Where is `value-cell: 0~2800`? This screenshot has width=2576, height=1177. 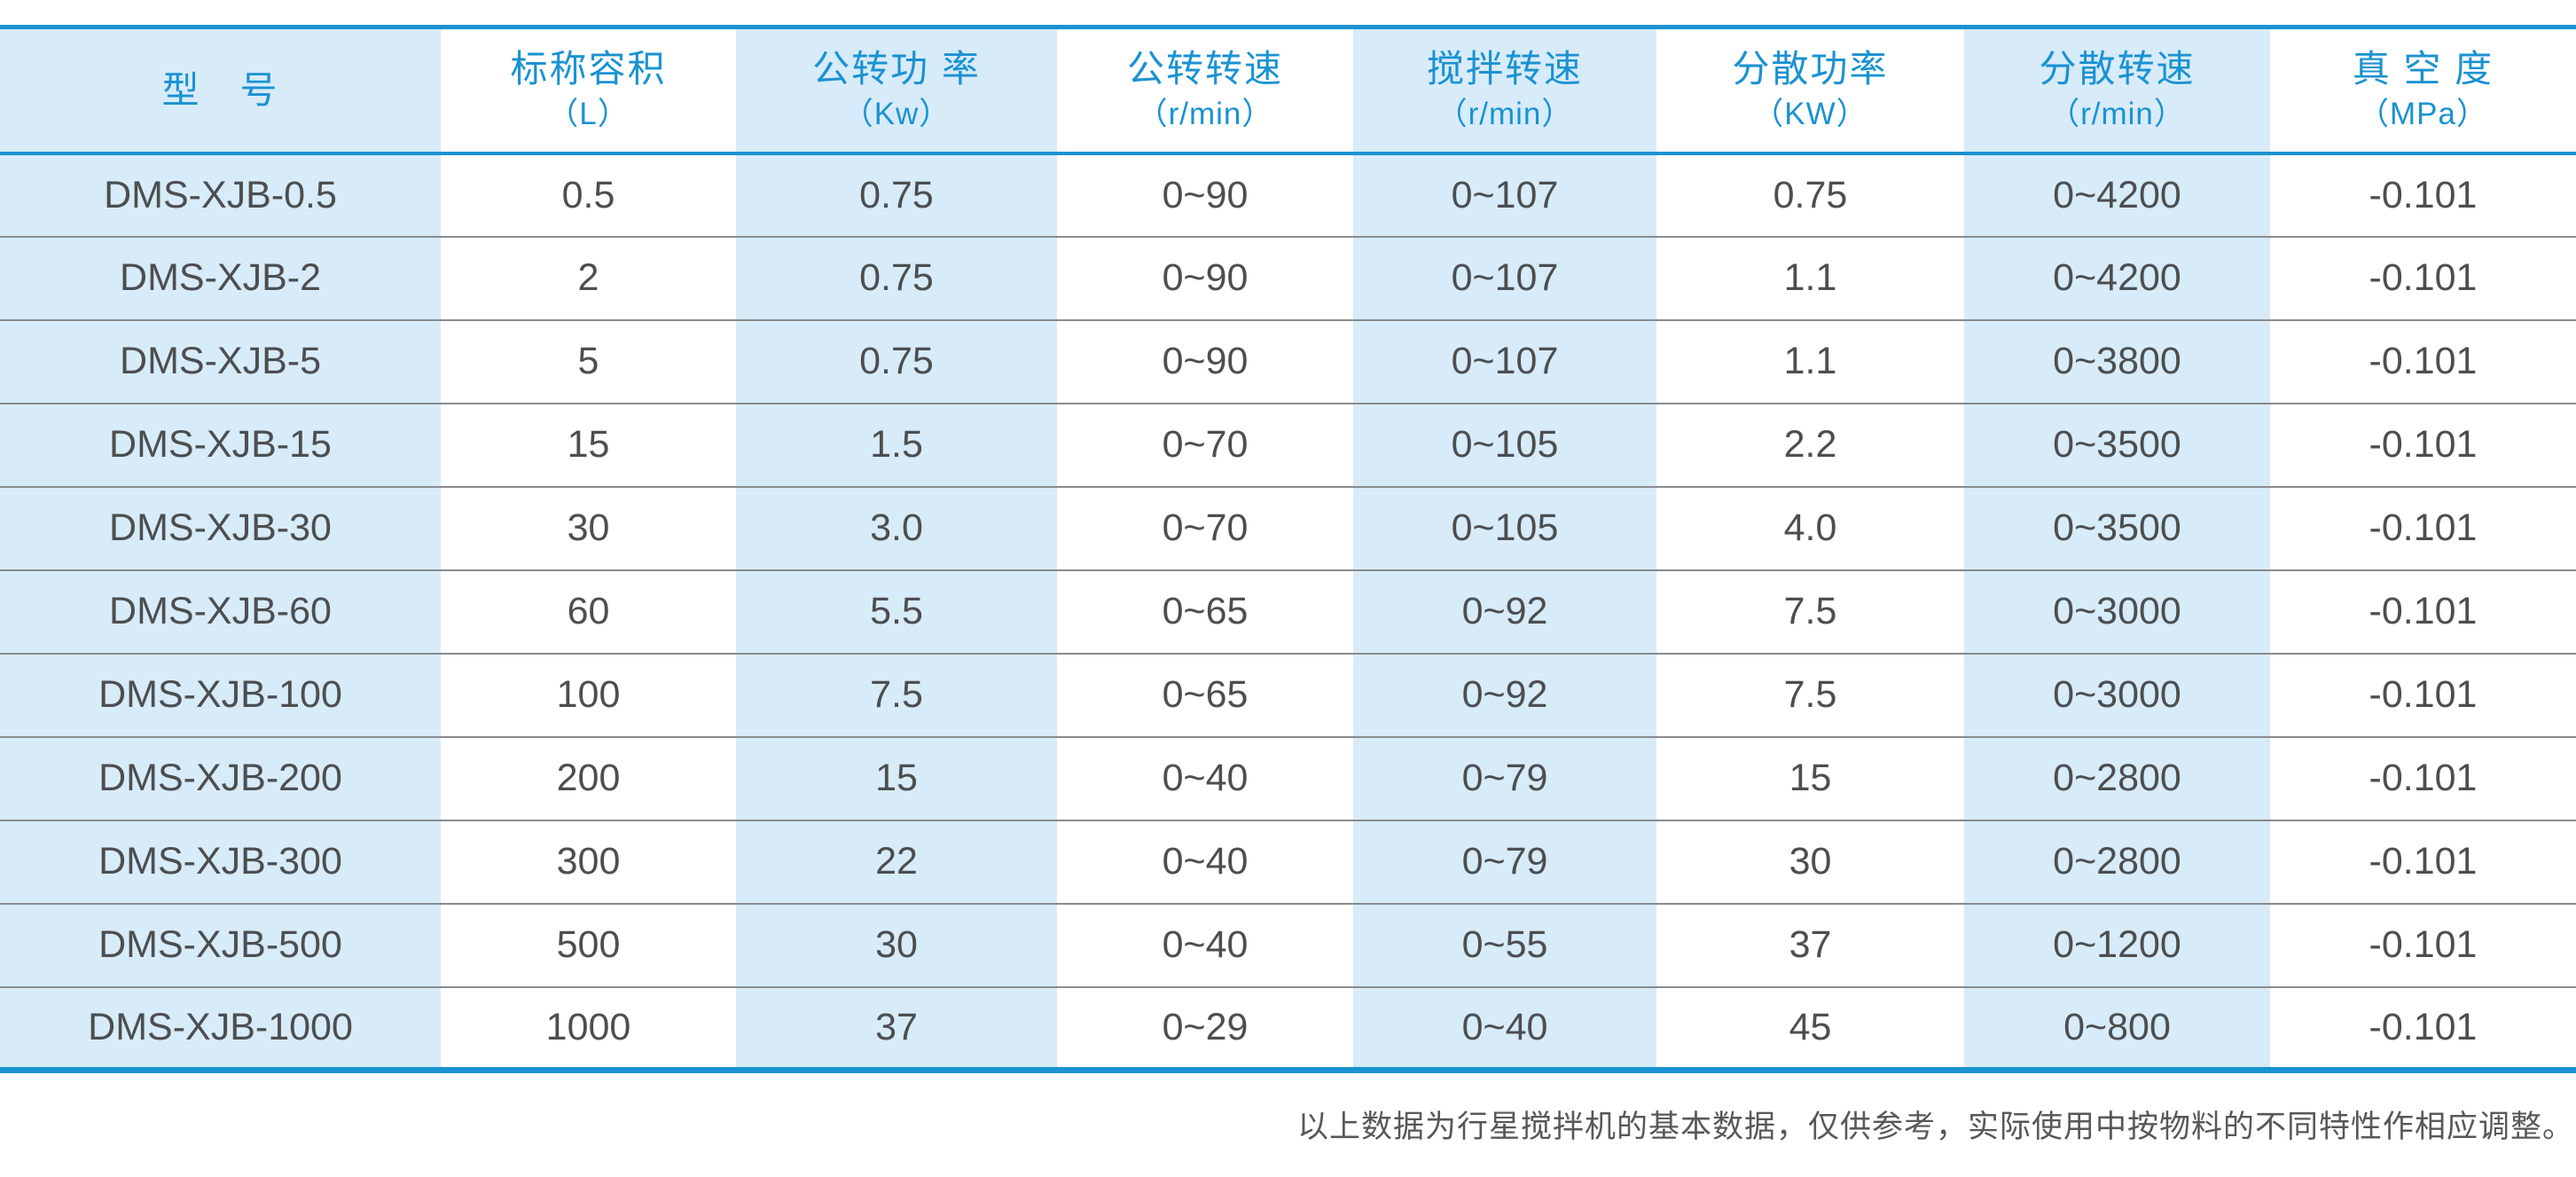
value-cell: 0~2800 is located at coordinates (2117, 861).